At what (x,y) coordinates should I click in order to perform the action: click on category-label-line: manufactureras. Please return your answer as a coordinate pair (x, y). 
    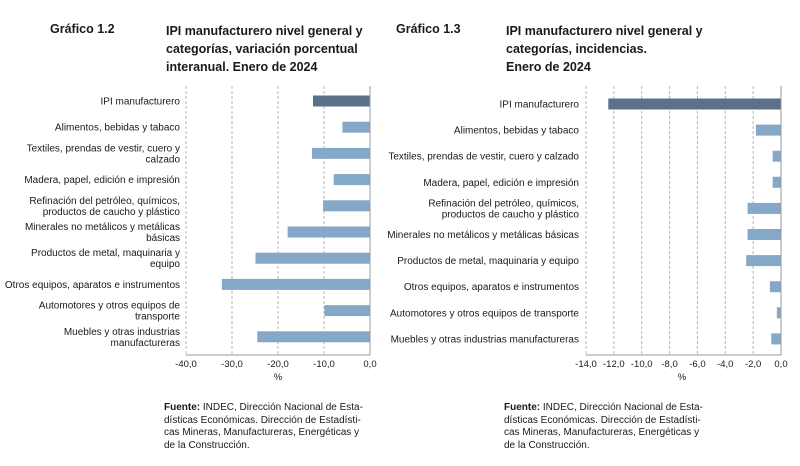
    Looking at the image, I should click on (145, 343).